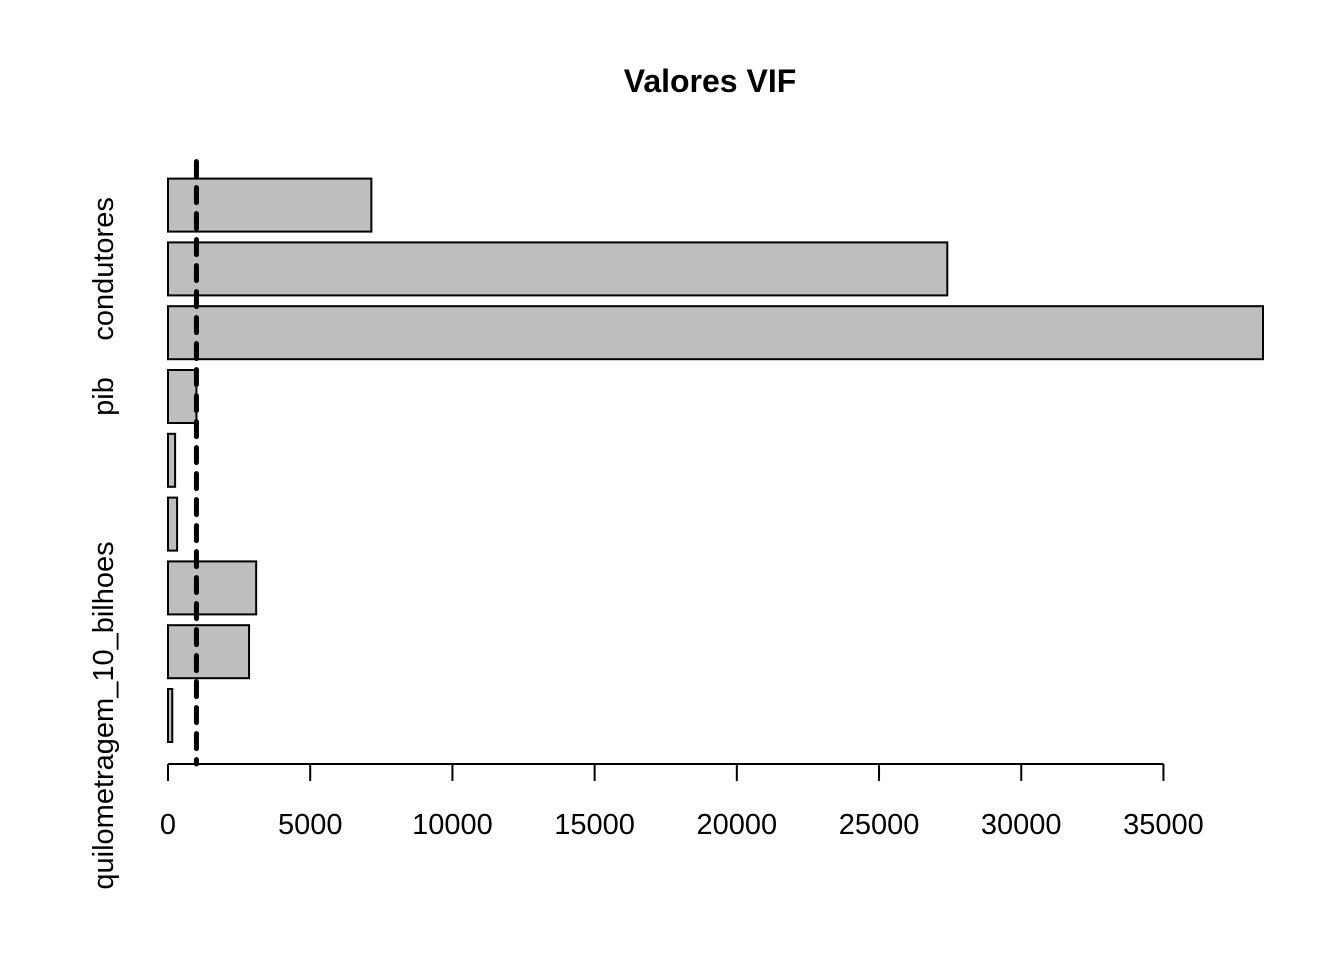 The height and width of the screenshot is (960, 1344). I want to click on x-tick-label-1: 5000, so click(310, 825).